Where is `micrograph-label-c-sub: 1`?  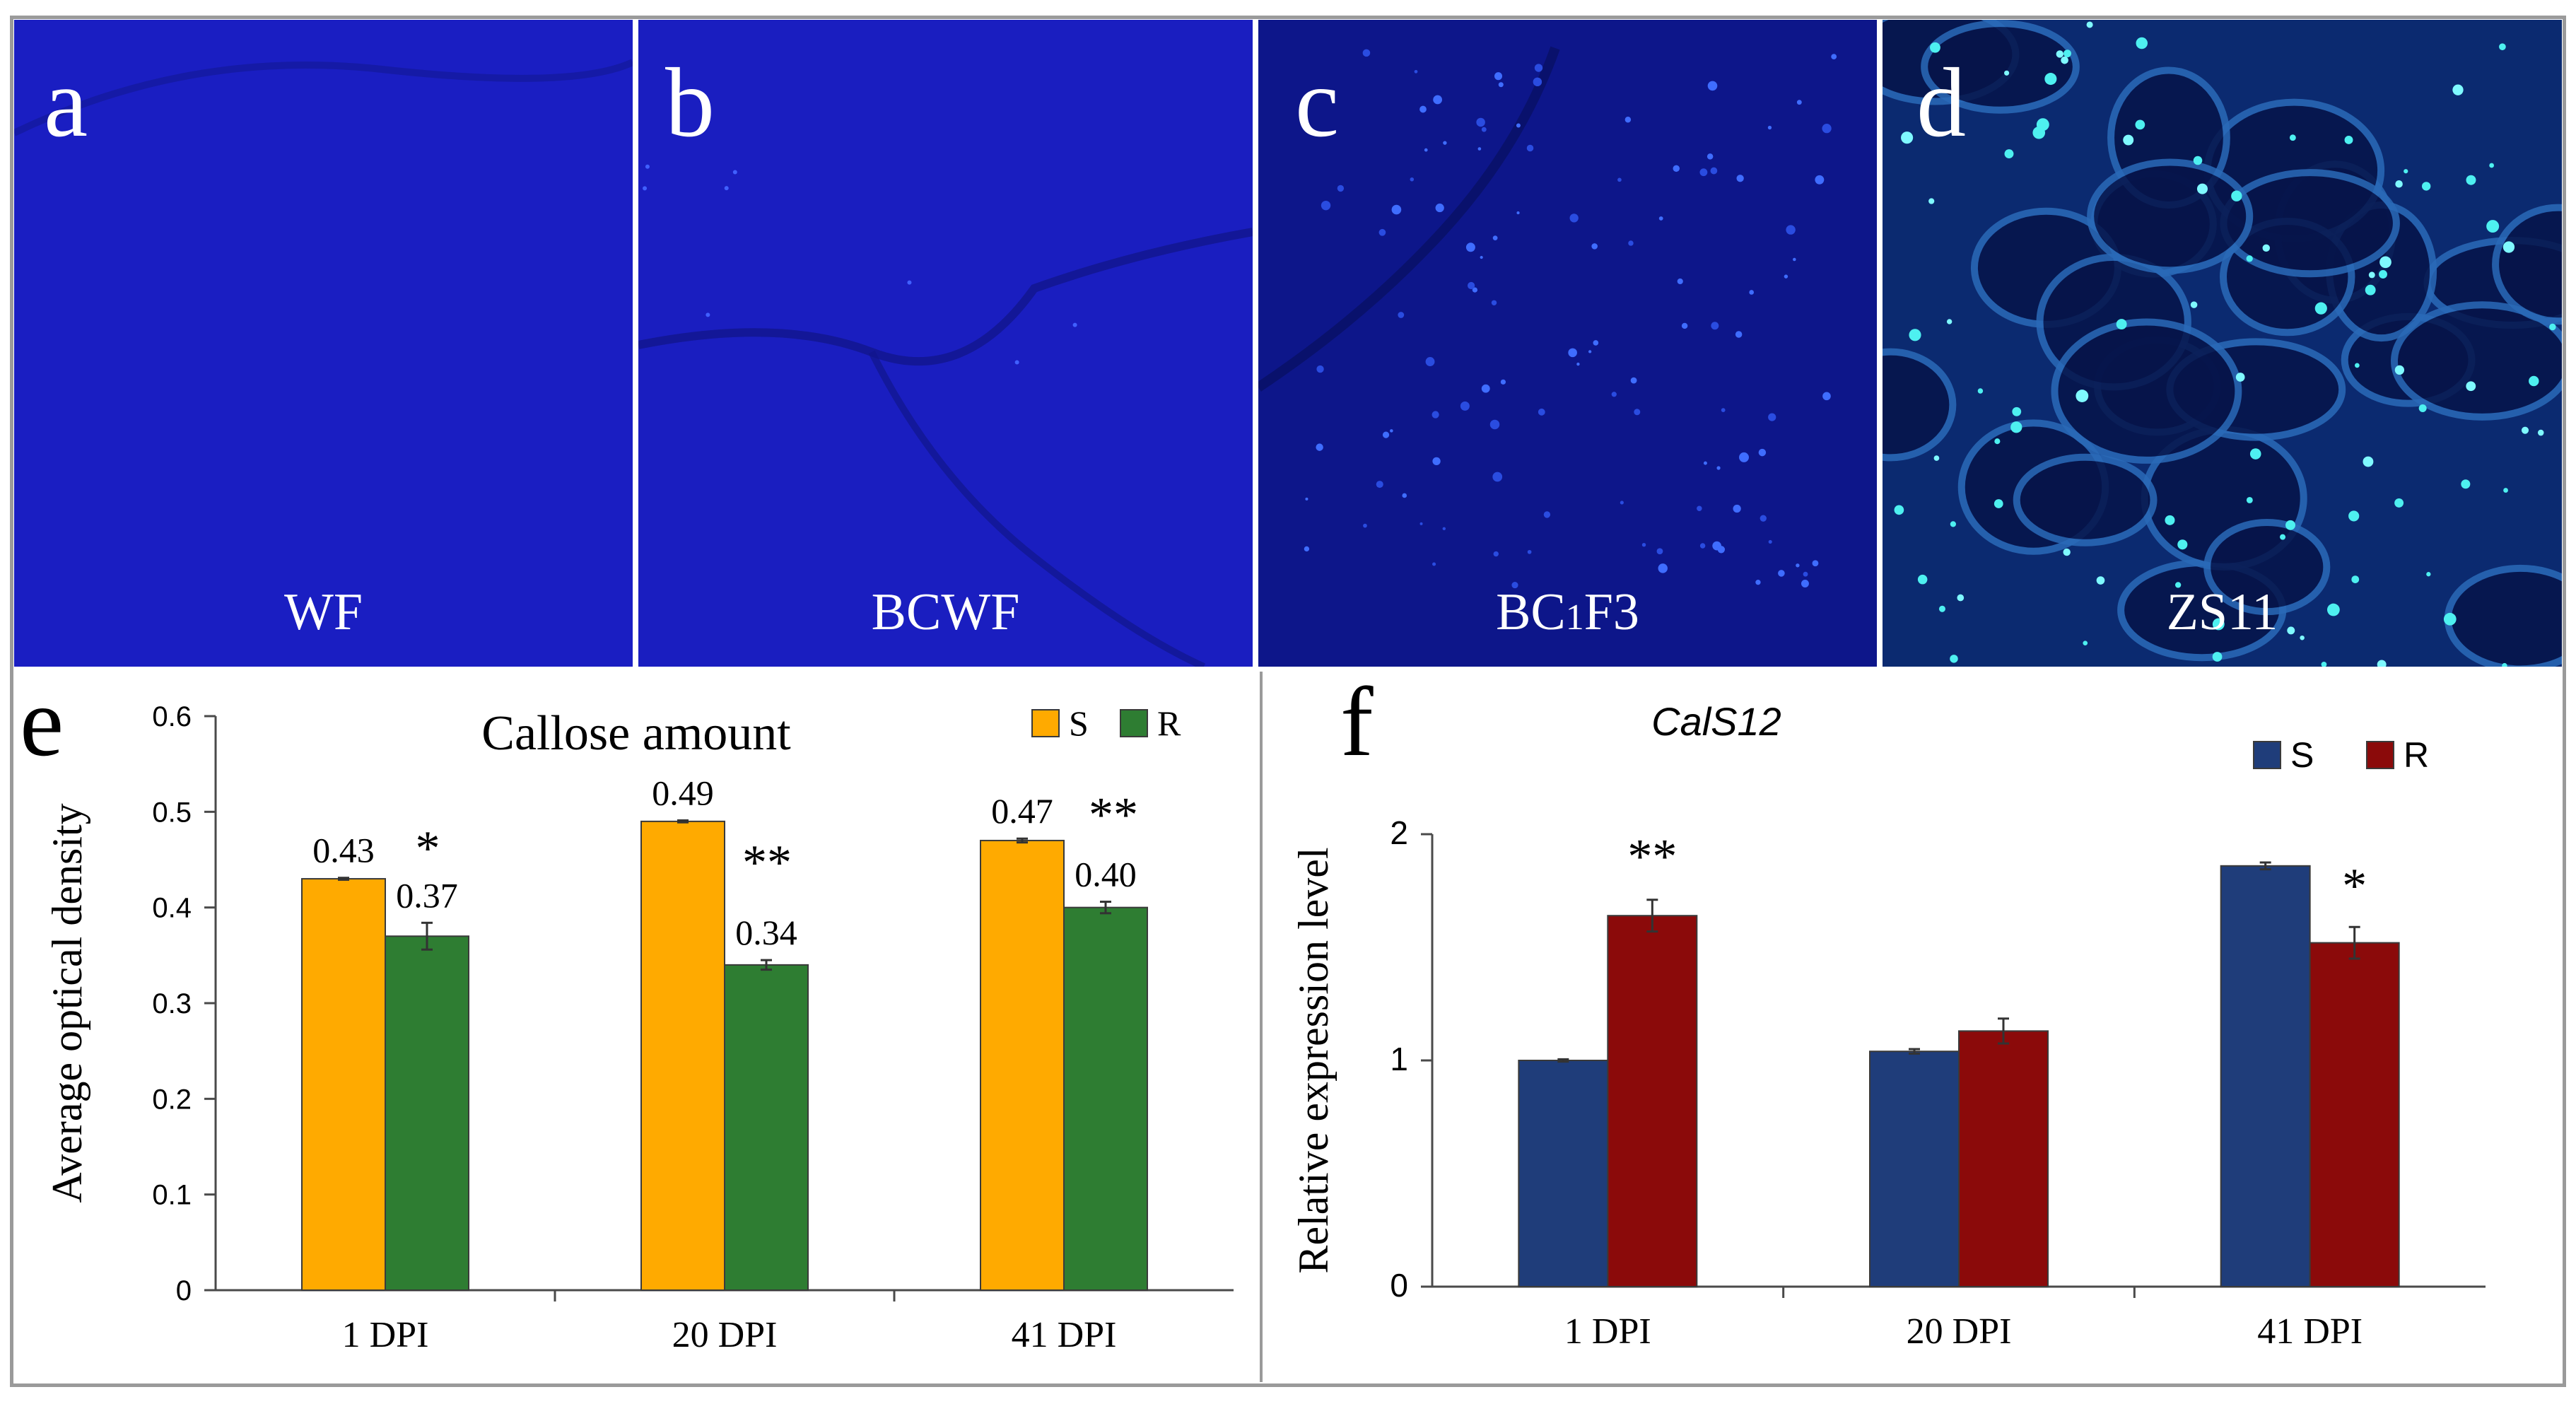
micrograph-label-c-sub: 1 is located at coordinates (1574, 617).